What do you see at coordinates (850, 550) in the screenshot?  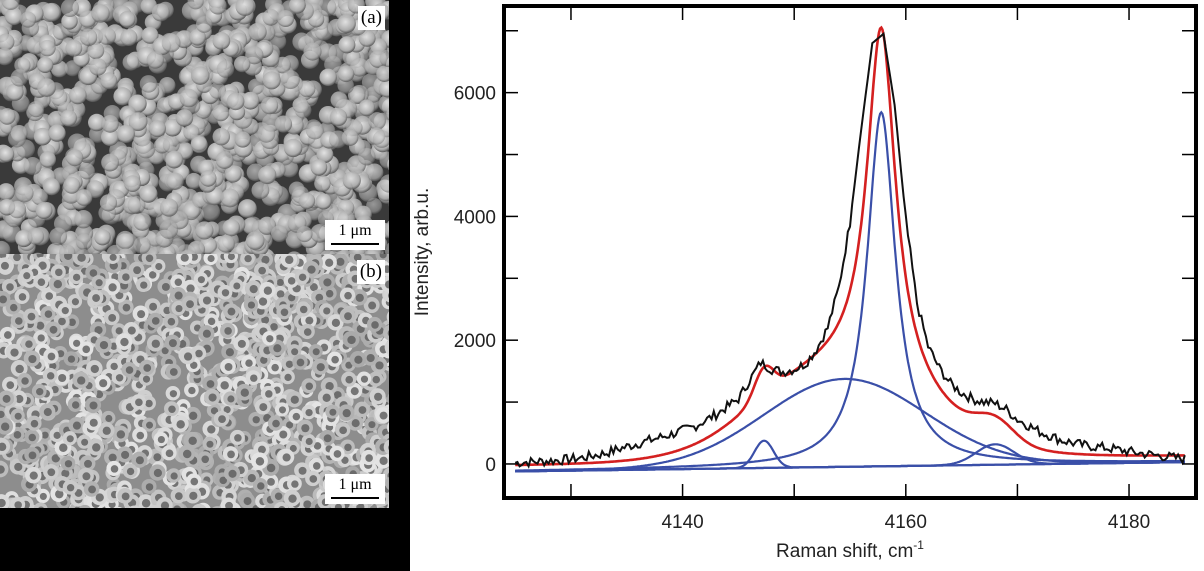 I see `x-axis-label: Raman shift, cm-1` at bounding box center [850, 550].